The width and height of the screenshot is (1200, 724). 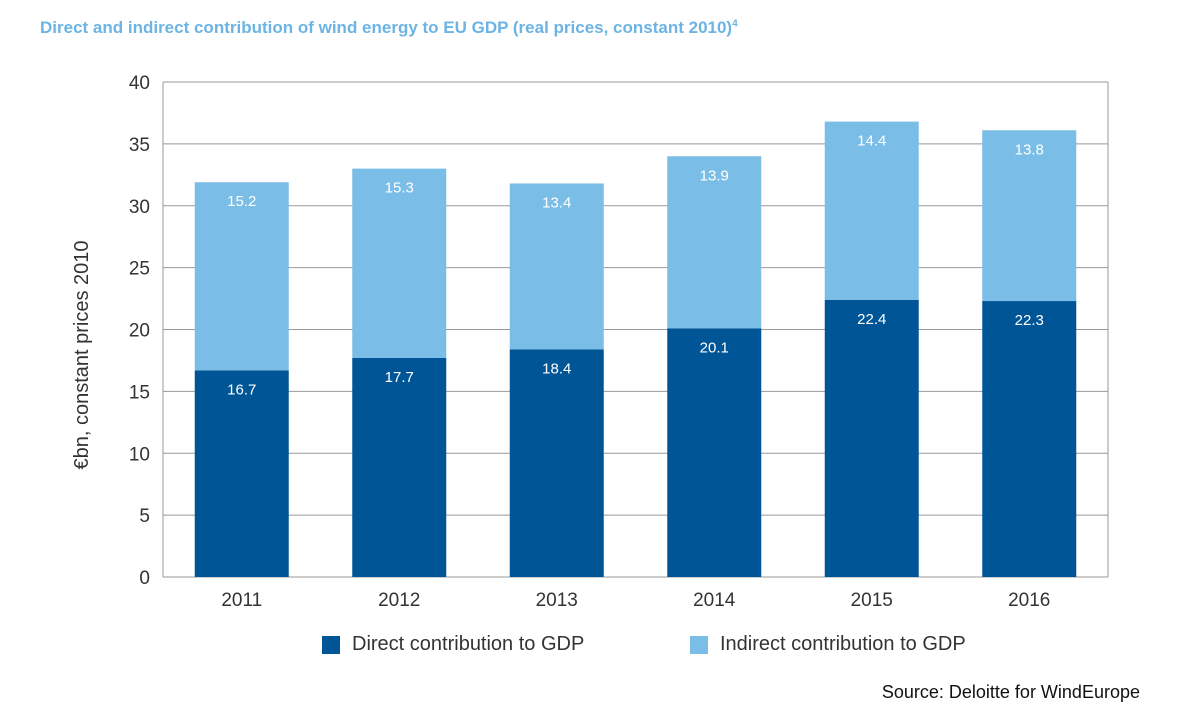 I want to click on bar-direct-2015, so click(x=871, y=438).